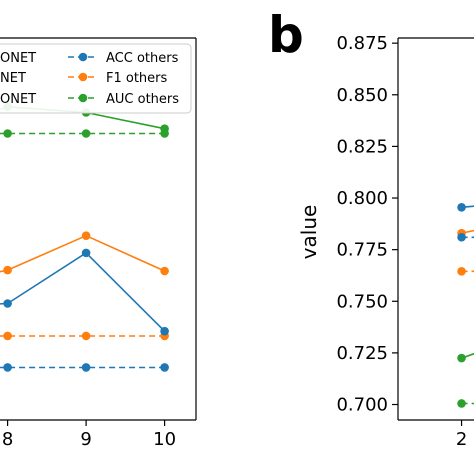 The width and height of the screenshot is (474, 474). I want to click on y-axis-label-b: value, so click(309, 232).